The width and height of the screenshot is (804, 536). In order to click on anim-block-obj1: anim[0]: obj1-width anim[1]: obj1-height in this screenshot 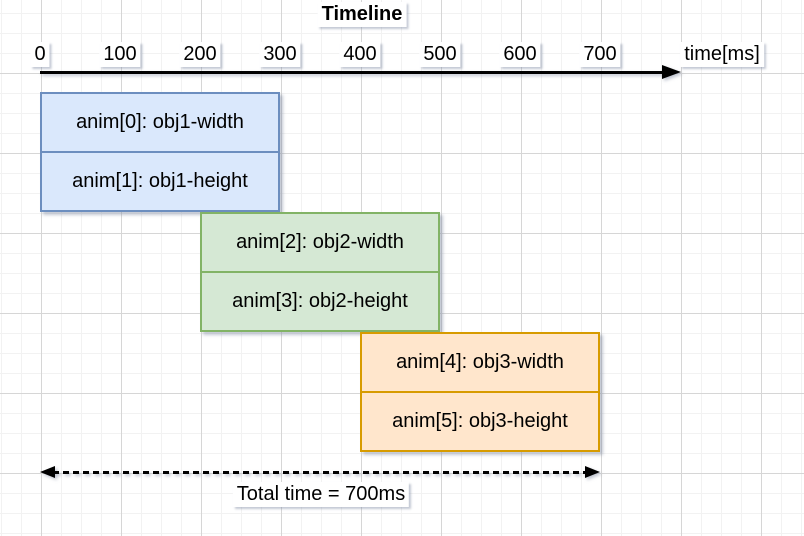, I will do `click(160, 152)`.